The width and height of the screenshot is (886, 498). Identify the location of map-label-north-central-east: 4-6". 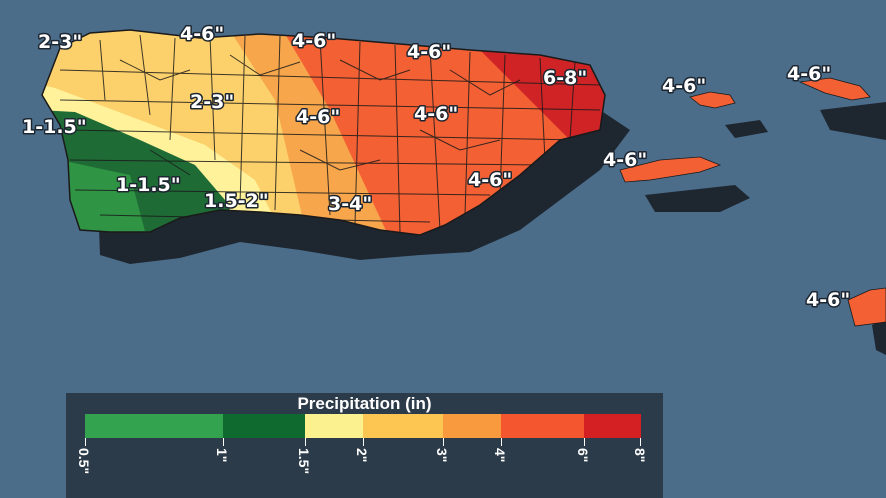
(314, 41).